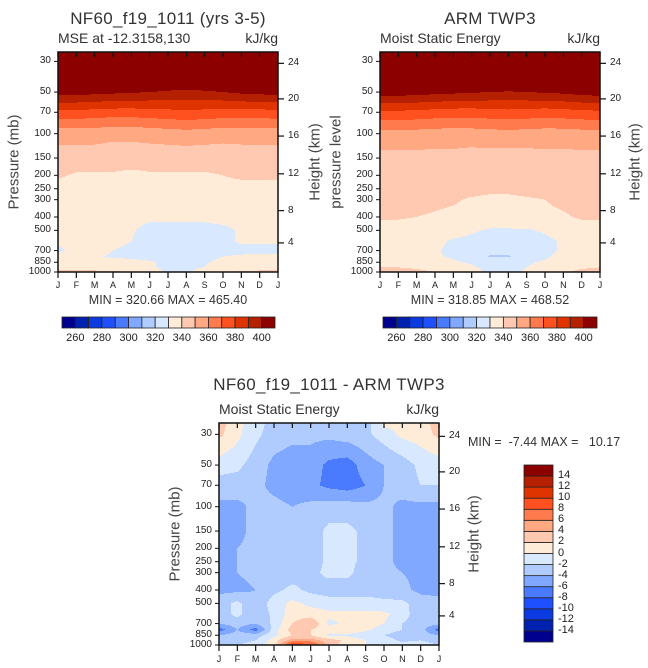  Describe the element at coordinates (367, 91) in the screenshot. I see `pressure-tick-label: 50` at that location.